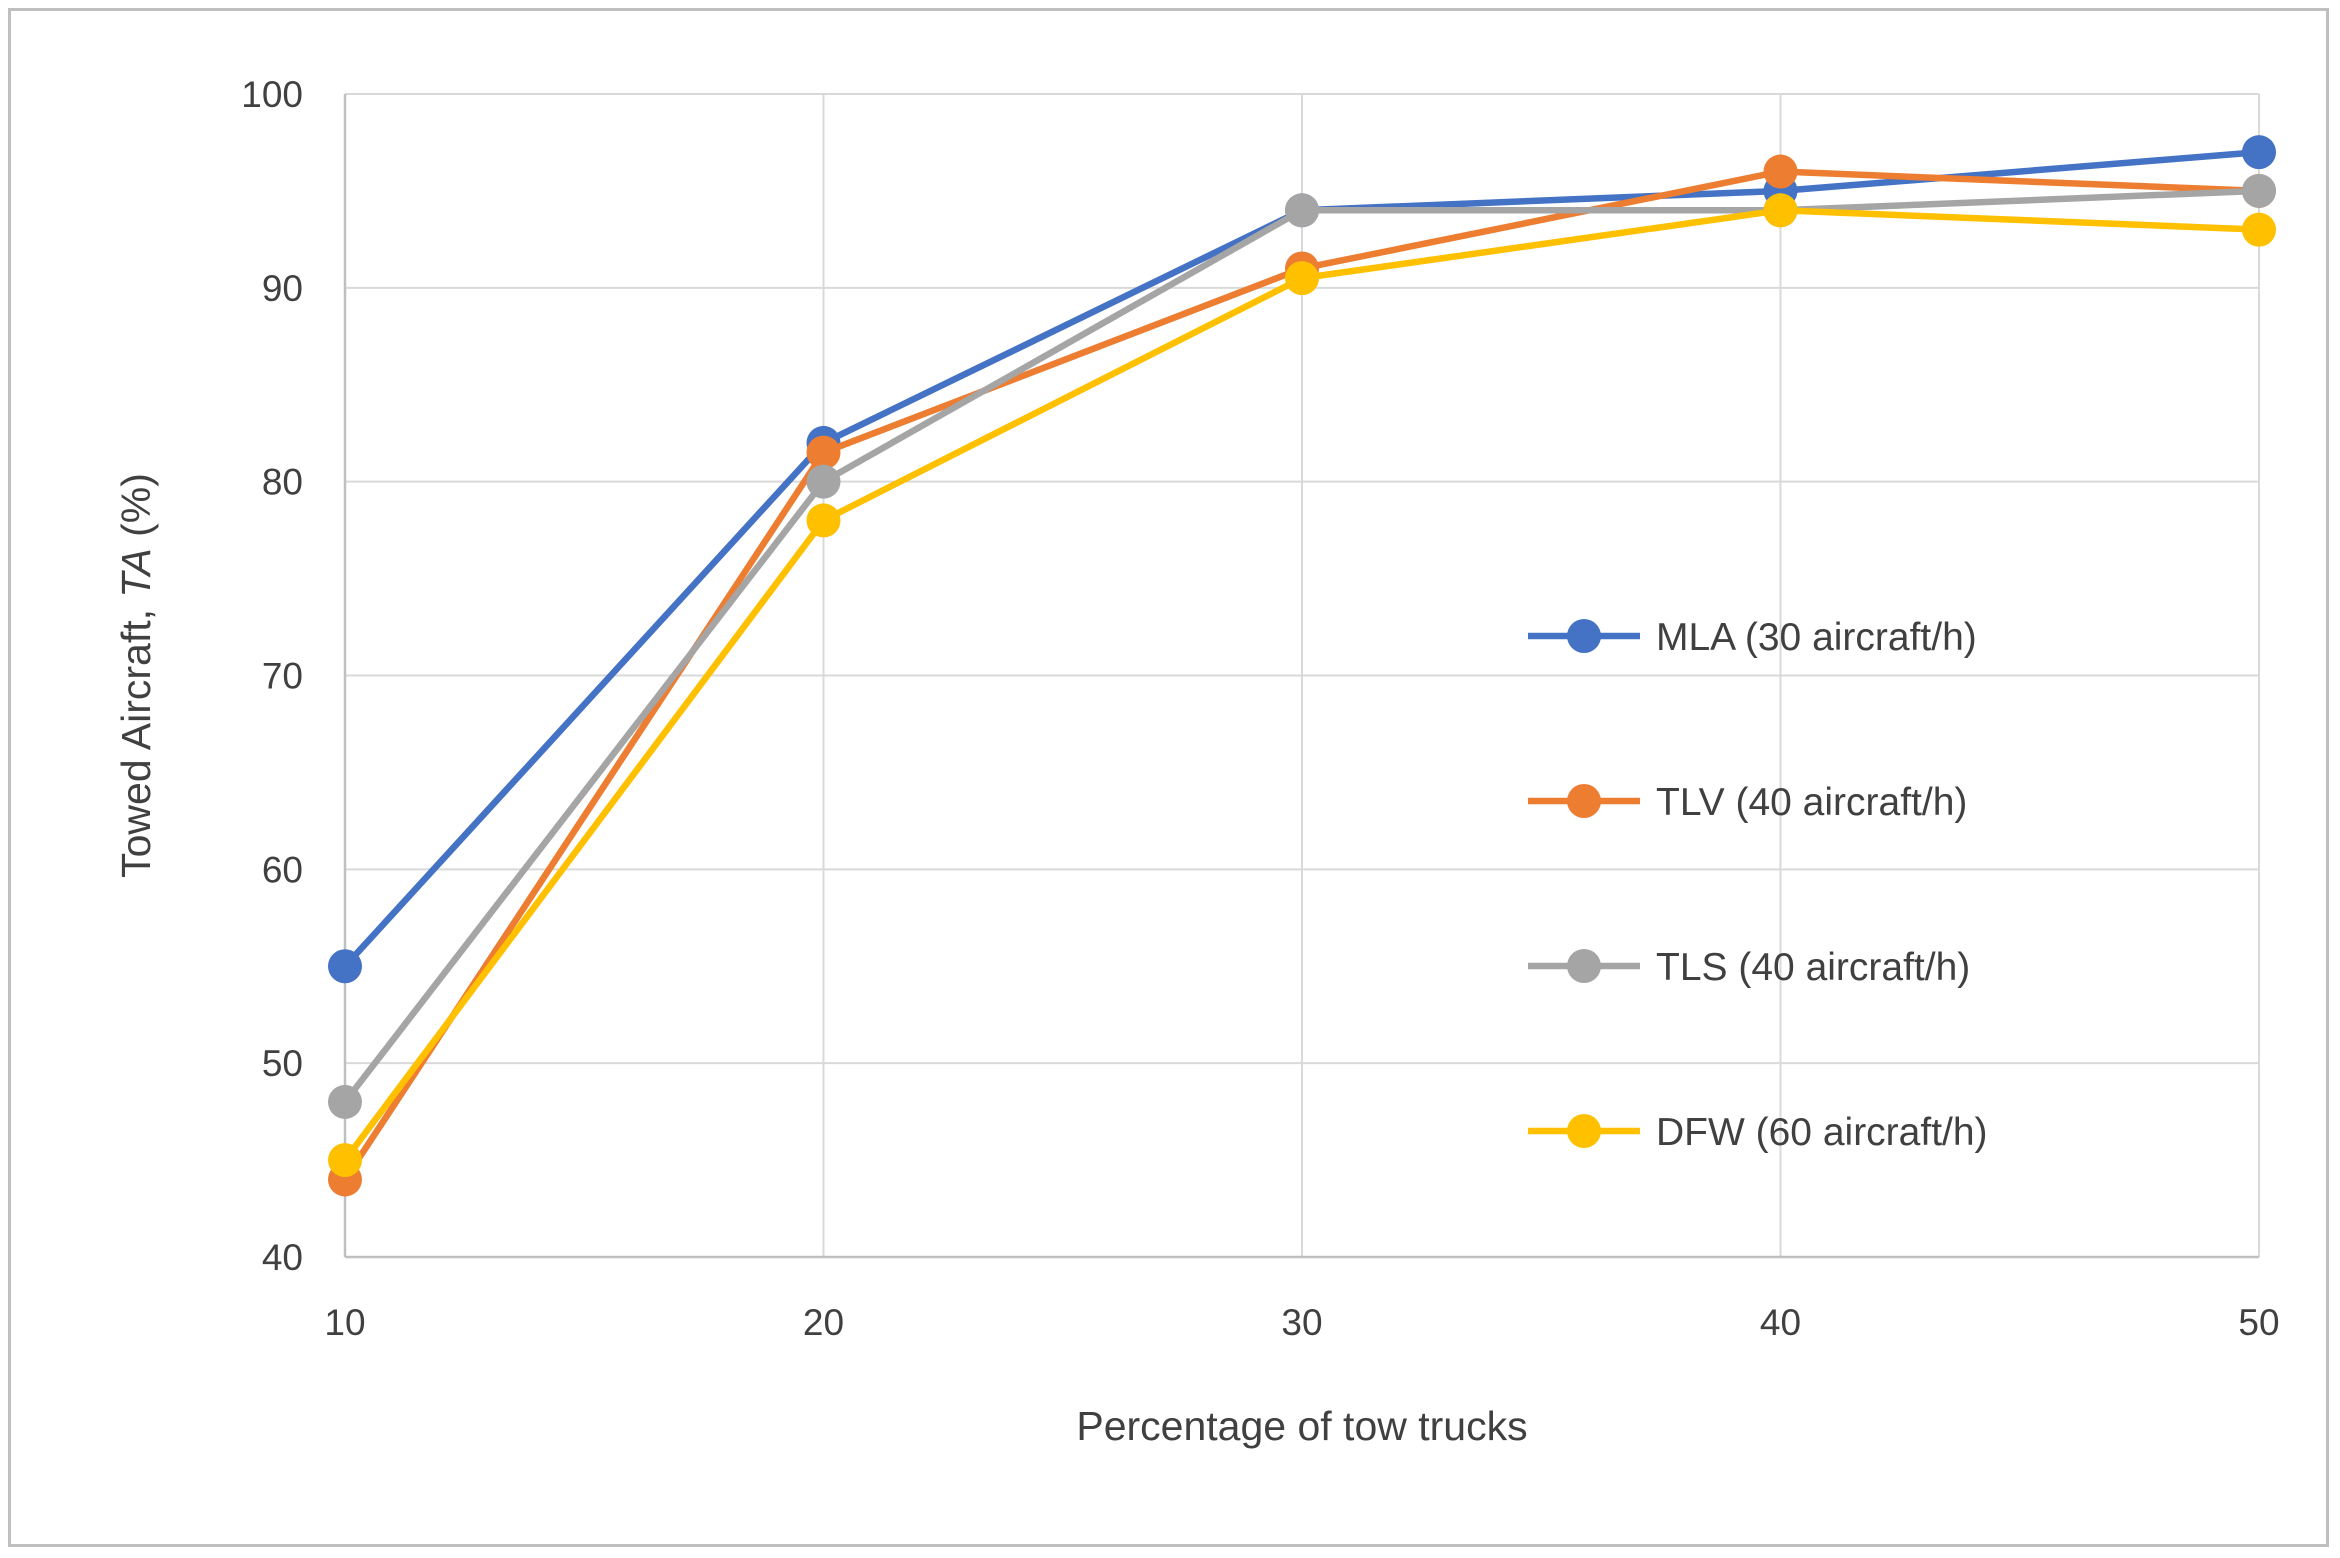 The width and height of the screenshot is (2340, 1558). What do you see at coordinates (1301, 1322) in the screenshot?
I see `x-axis-tick-label: 30` at bounding box center [1301, 1322].